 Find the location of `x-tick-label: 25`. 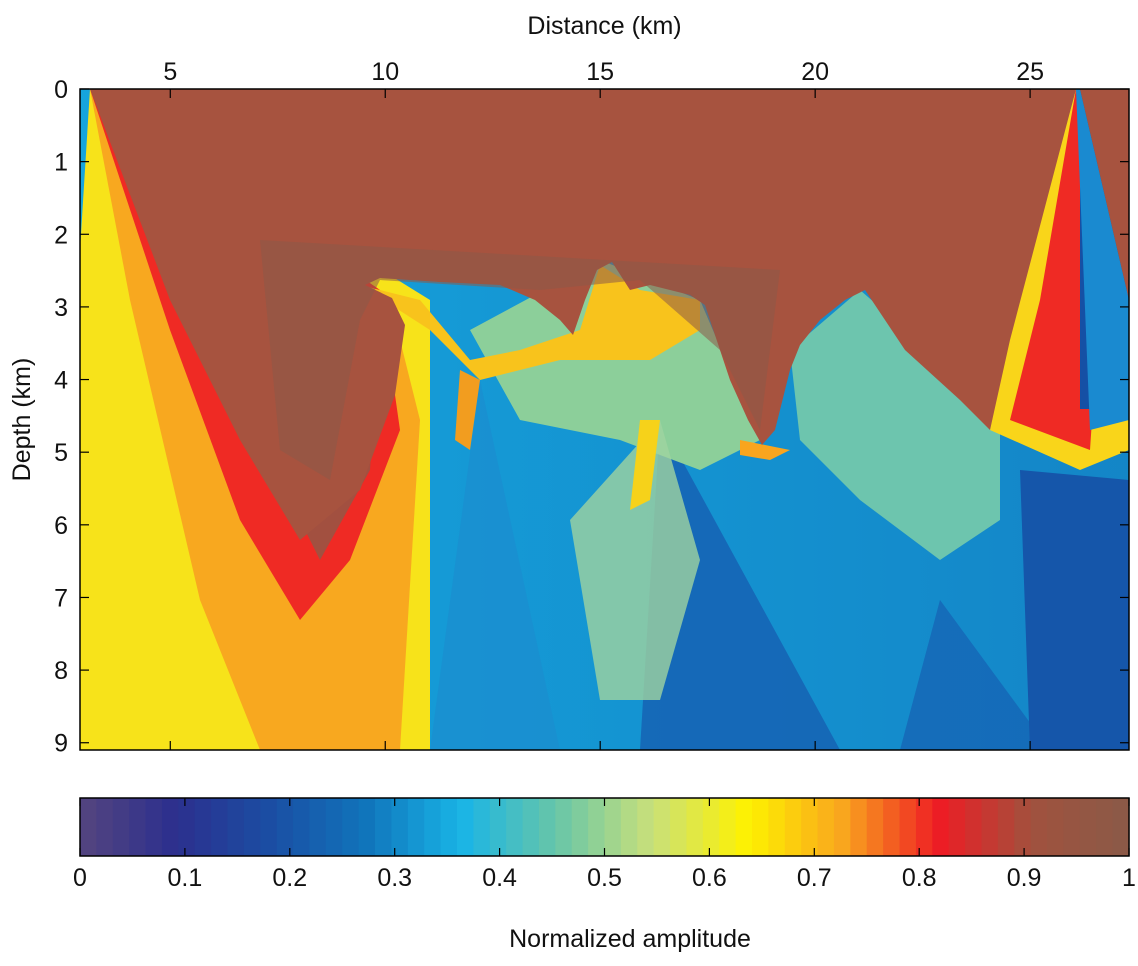

x-tick-label: 25 is located at coordinates (1030, 72).